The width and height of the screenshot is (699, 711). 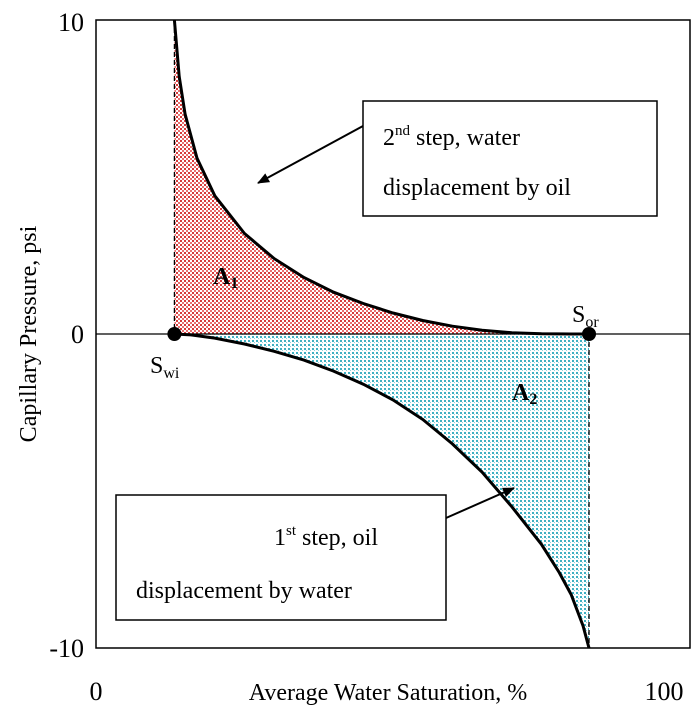 I want to click on y-tick-label: -10, so click(x=66, y=648).